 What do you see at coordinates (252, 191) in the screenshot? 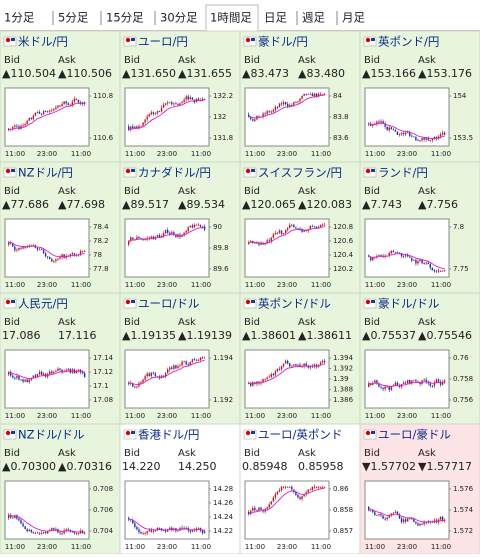
I see `bid-label: Bid` at bounding box center [252, 191].